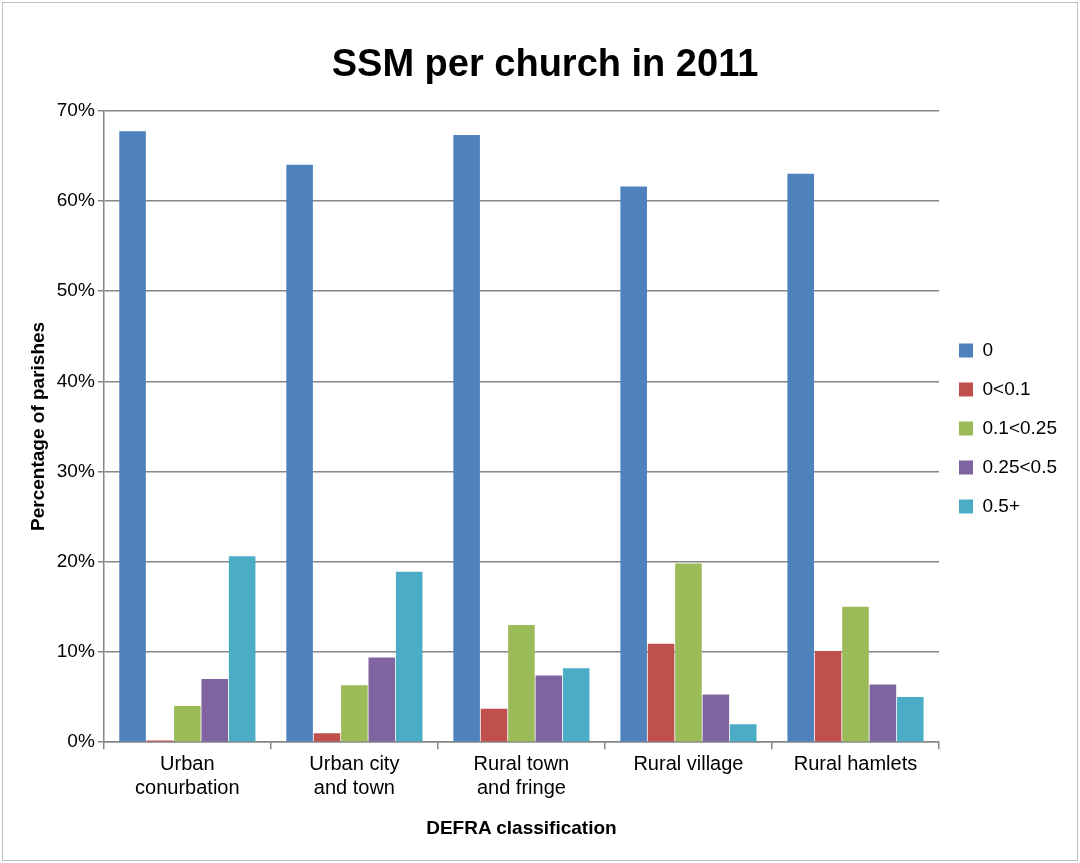 This screenshot has width=1080, height=863. I want to click on x-axis-title: DEFRA classification, so click(521, 827).